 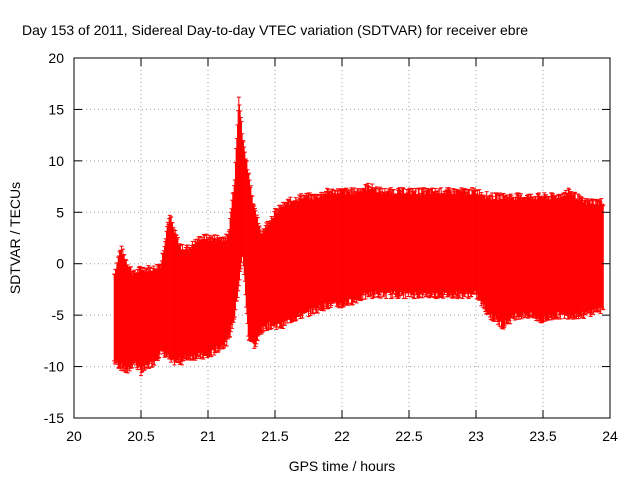 I want to click on x-tick-label: 20.5, so click(x=140, y=436).